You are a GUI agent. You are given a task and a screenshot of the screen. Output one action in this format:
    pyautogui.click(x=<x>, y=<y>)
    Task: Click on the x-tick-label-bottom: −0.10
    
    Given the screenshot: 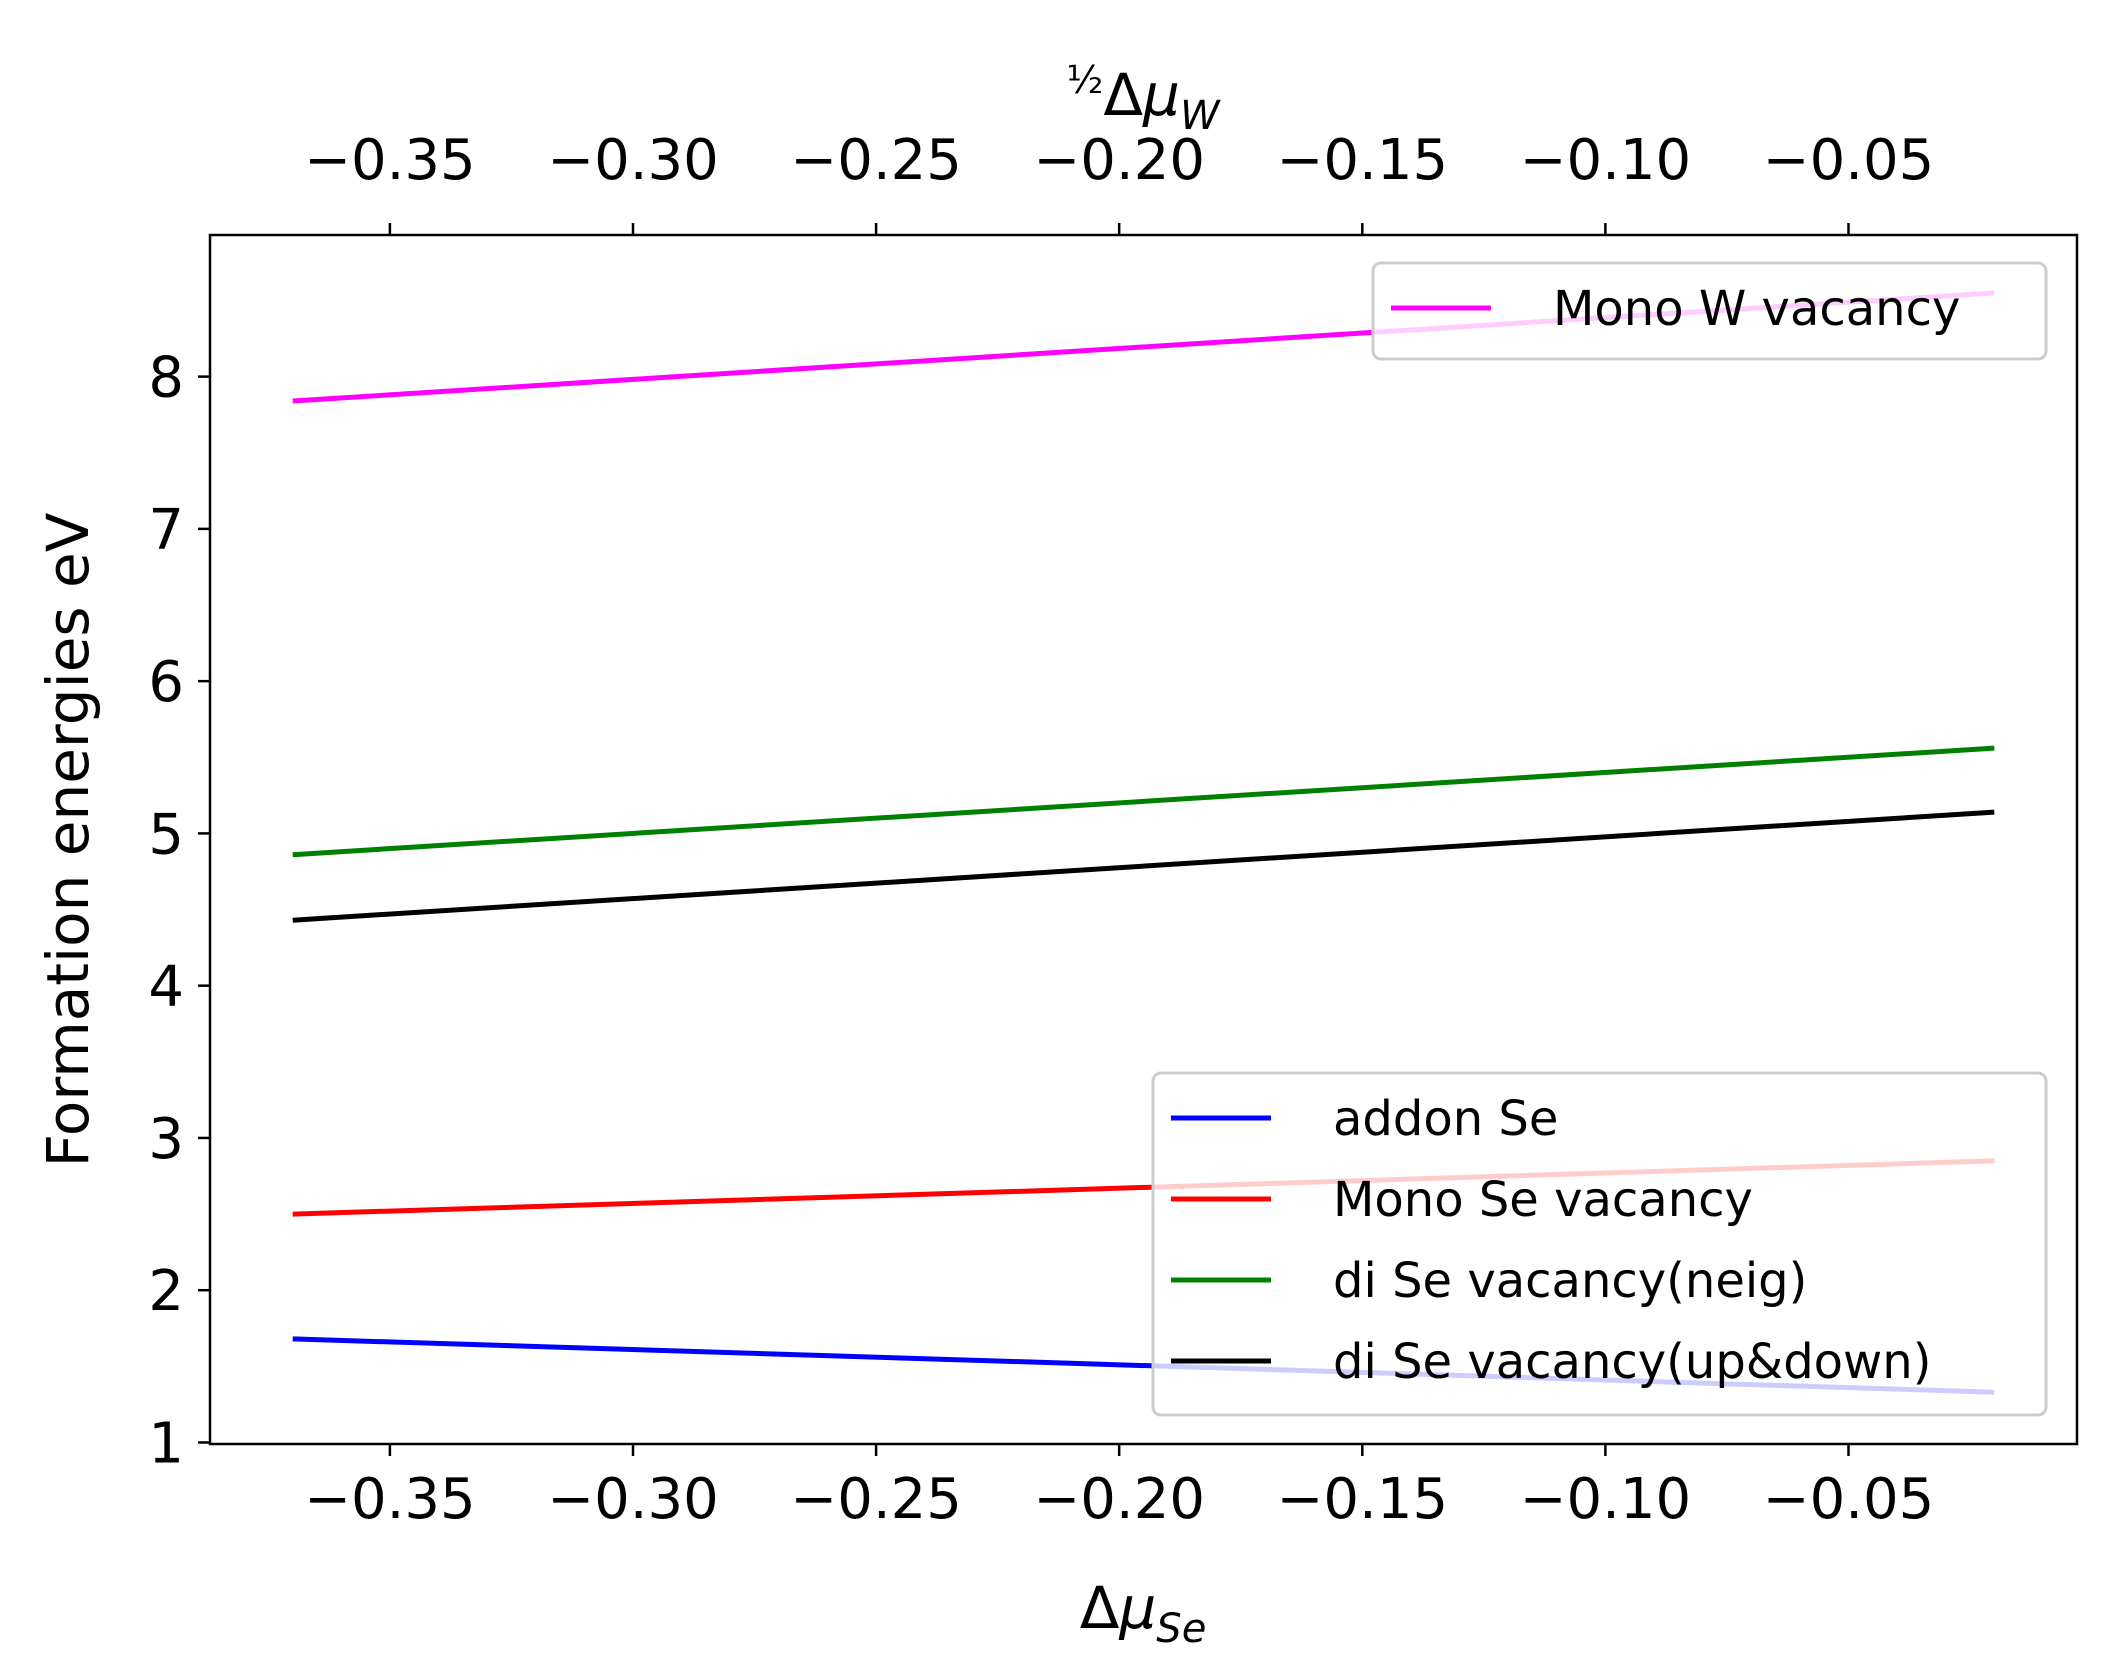 What is the action you would take?
    pyautogui.click(x=1606, y=1499)
    